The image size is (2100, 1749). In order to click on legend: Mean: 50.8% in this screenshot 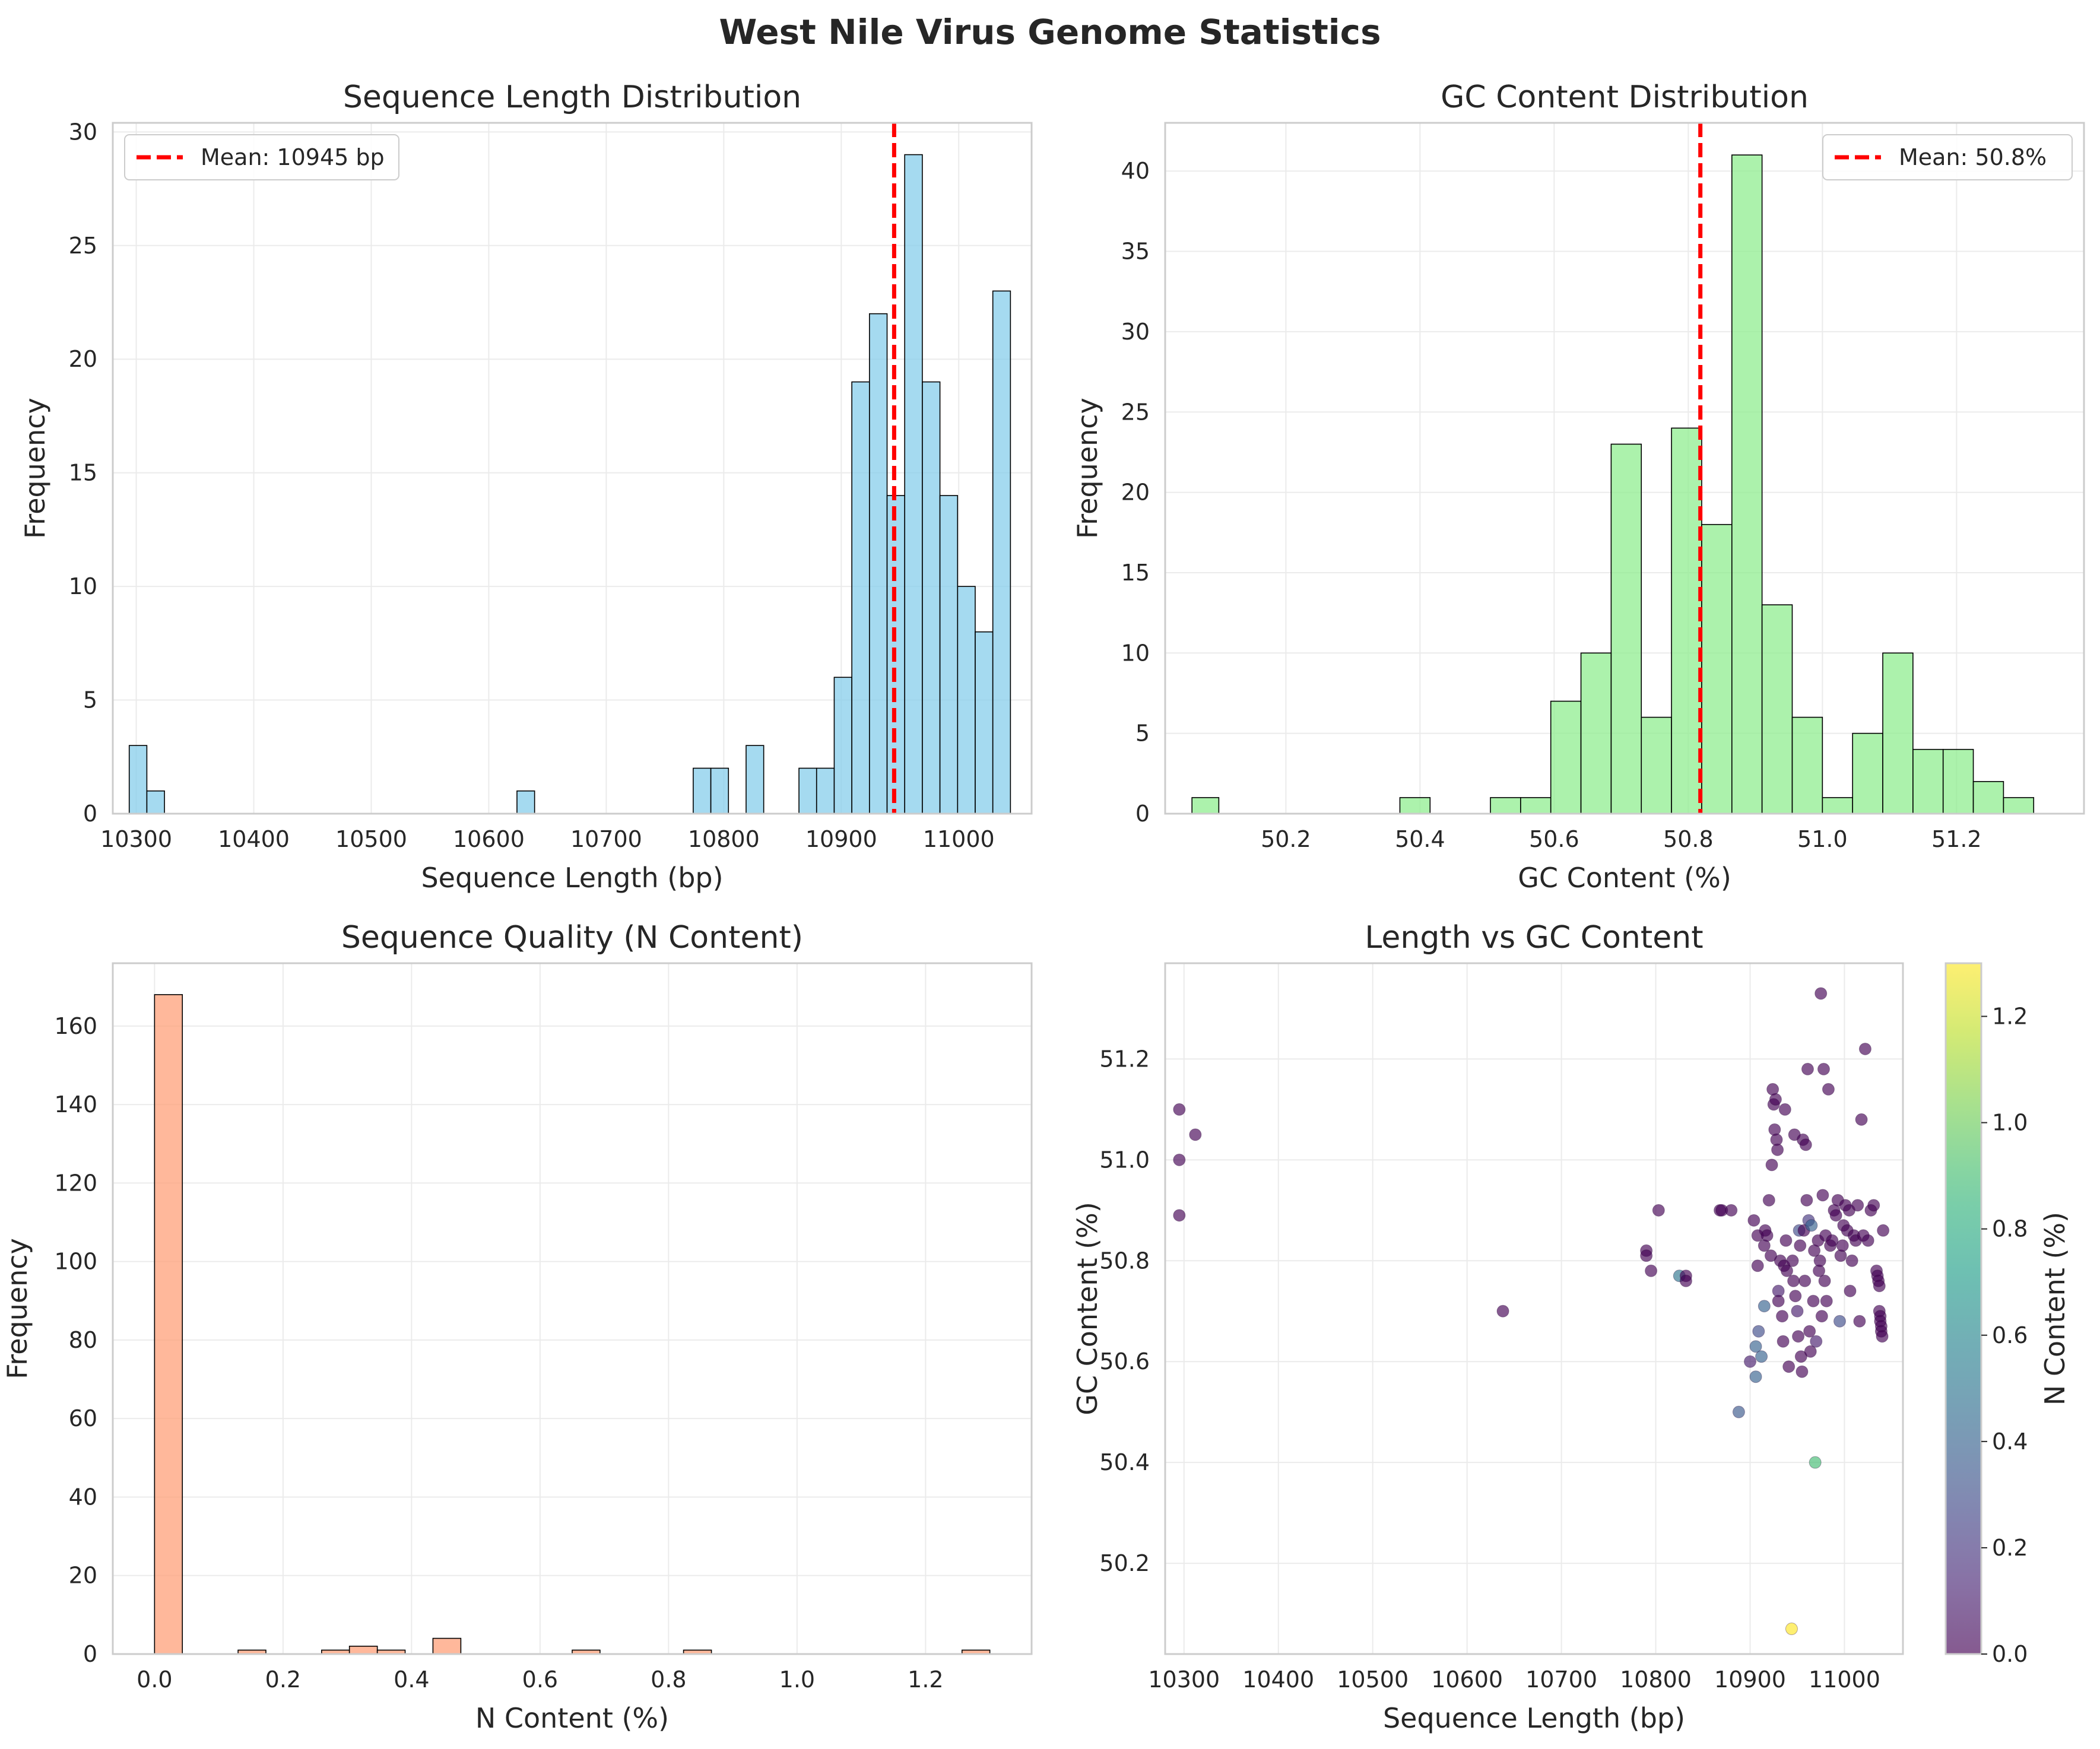, I will do `click(1947, 157)`.